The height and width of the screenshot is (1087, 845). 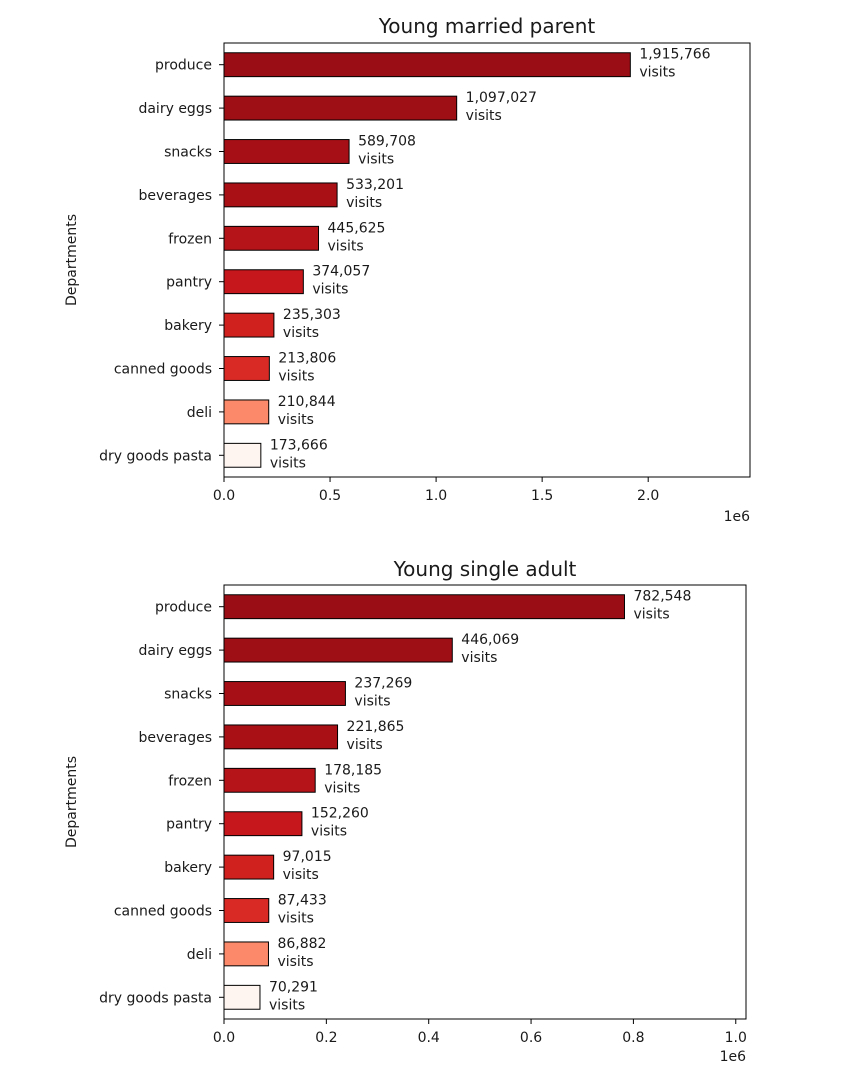 What do you see at coordinates (485, 569) in the screenshot?
I see `chart-title: Young single adult` at bounding box center [485, 569].